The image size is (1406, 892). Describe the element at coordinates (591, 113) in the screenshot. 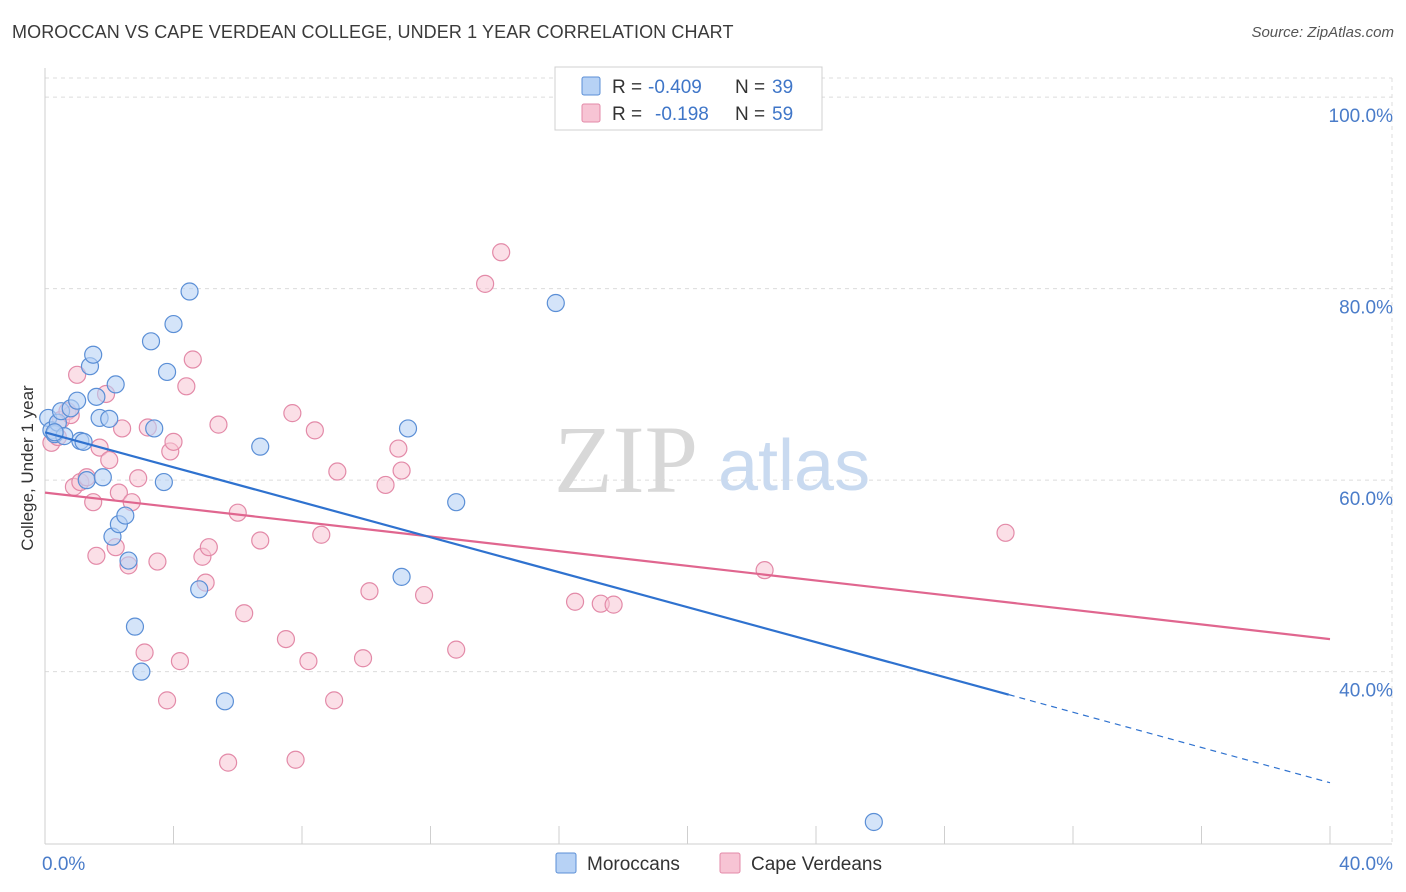

I see `legend-swatch-cape-verdeans` at that location.